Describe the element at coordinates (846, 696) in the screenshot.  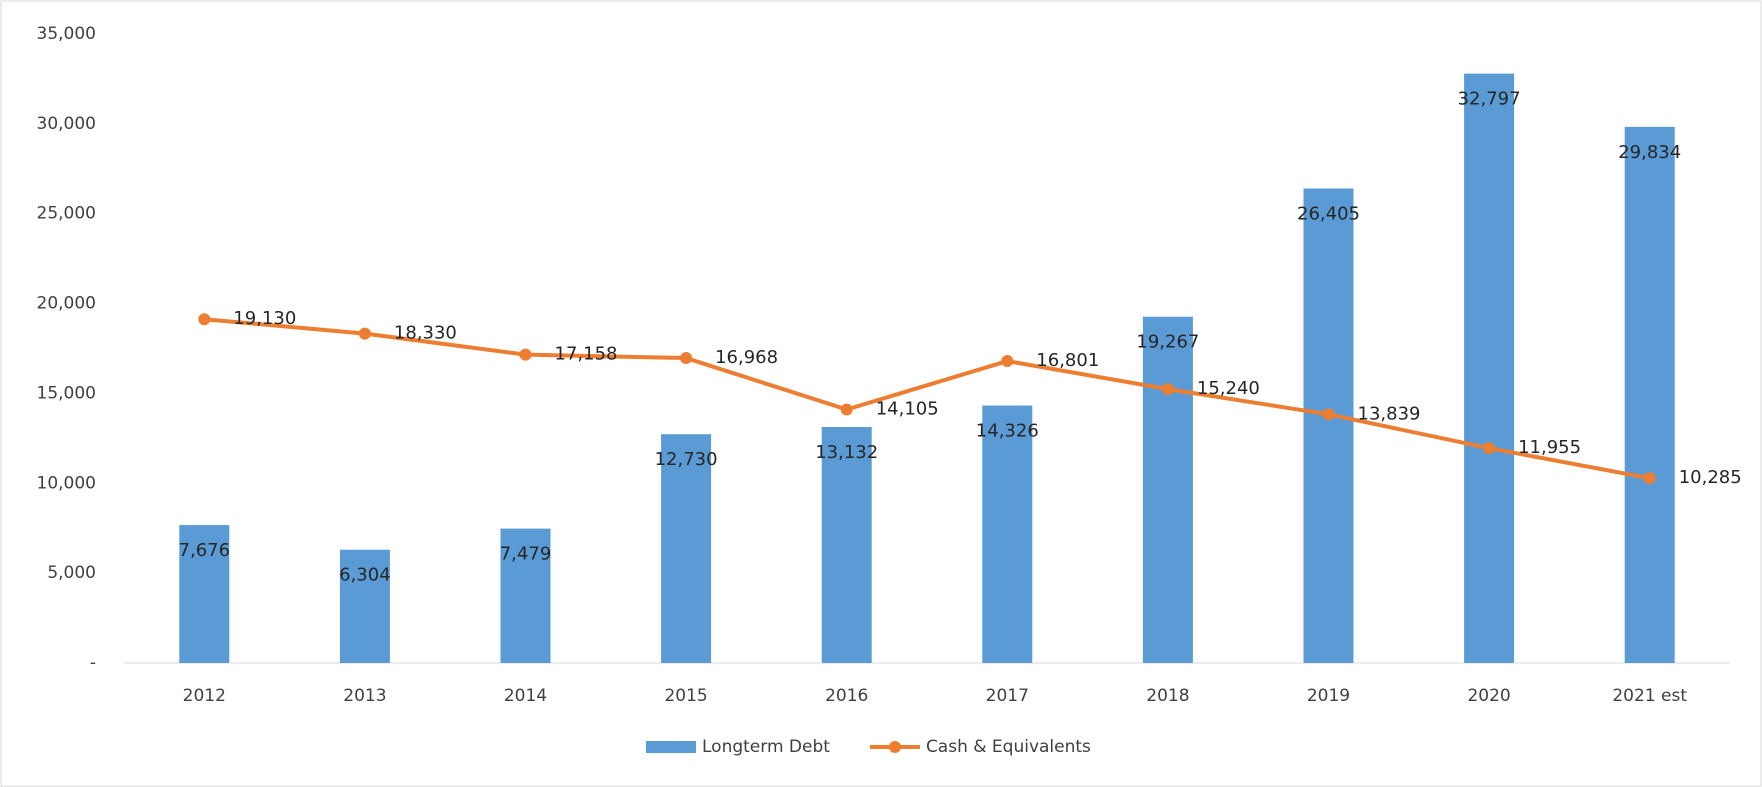
I see `x-tick-label: 2016` at that location.